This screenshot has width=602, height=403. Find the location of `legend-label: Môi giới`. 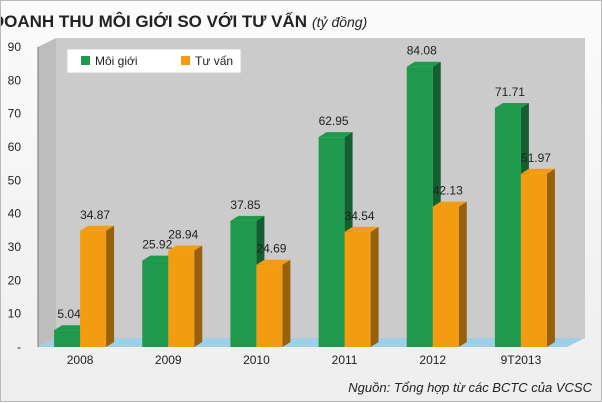

legend-label: Môi giới is located at coordinates (116, 61).